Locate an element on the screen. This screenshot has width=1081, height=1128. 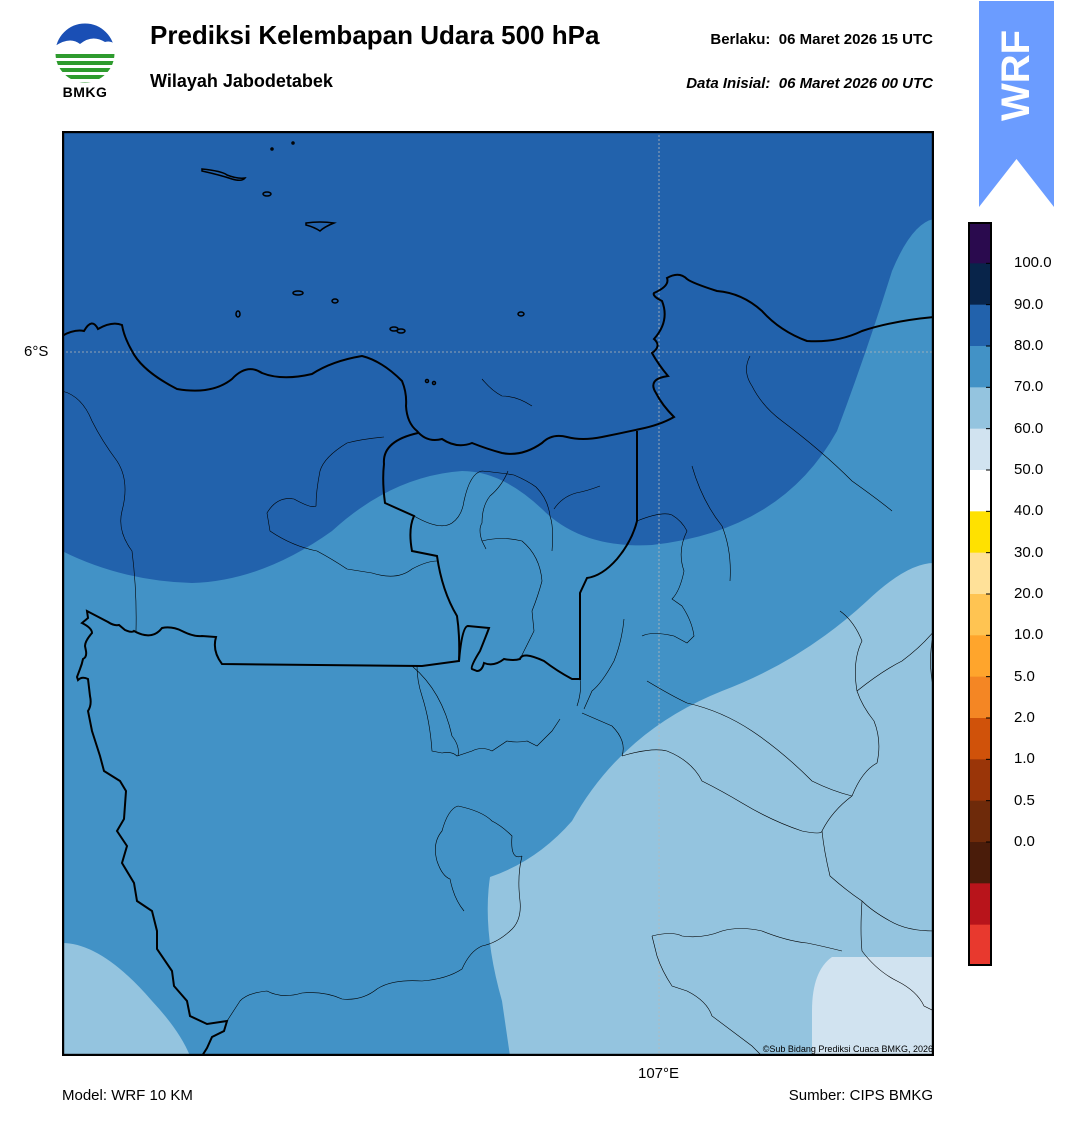
colorbar-tick-label: 90.0 is located at coordinates (1029, 304).